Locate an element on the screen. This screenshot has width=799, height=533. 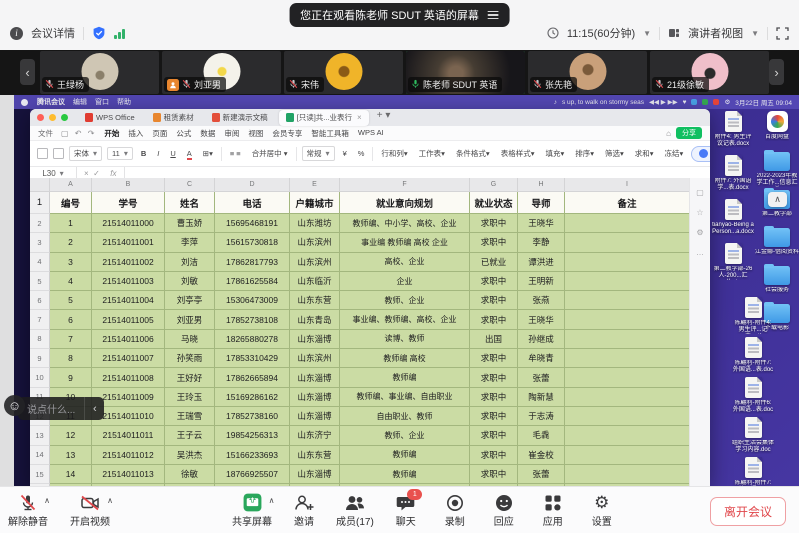
align-icons: ≡ ≡ is located at coordinates (235, 153).